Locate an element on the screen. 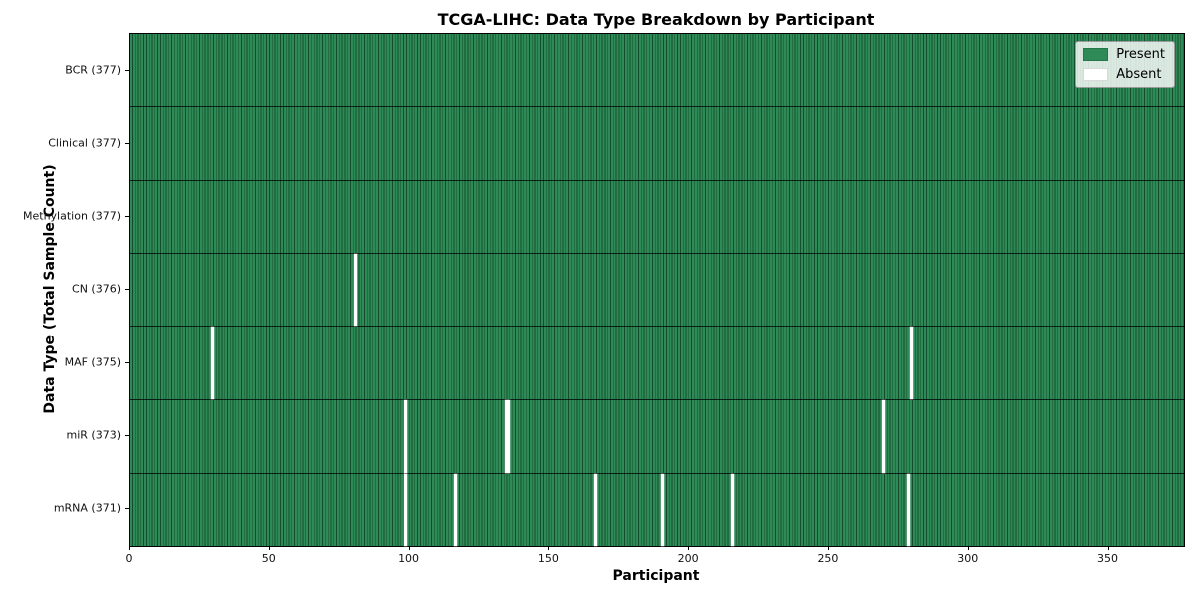 The width and height of the screenshot is (1200, 600). x-tick-label: 50 is located at coordinates (268, 558).